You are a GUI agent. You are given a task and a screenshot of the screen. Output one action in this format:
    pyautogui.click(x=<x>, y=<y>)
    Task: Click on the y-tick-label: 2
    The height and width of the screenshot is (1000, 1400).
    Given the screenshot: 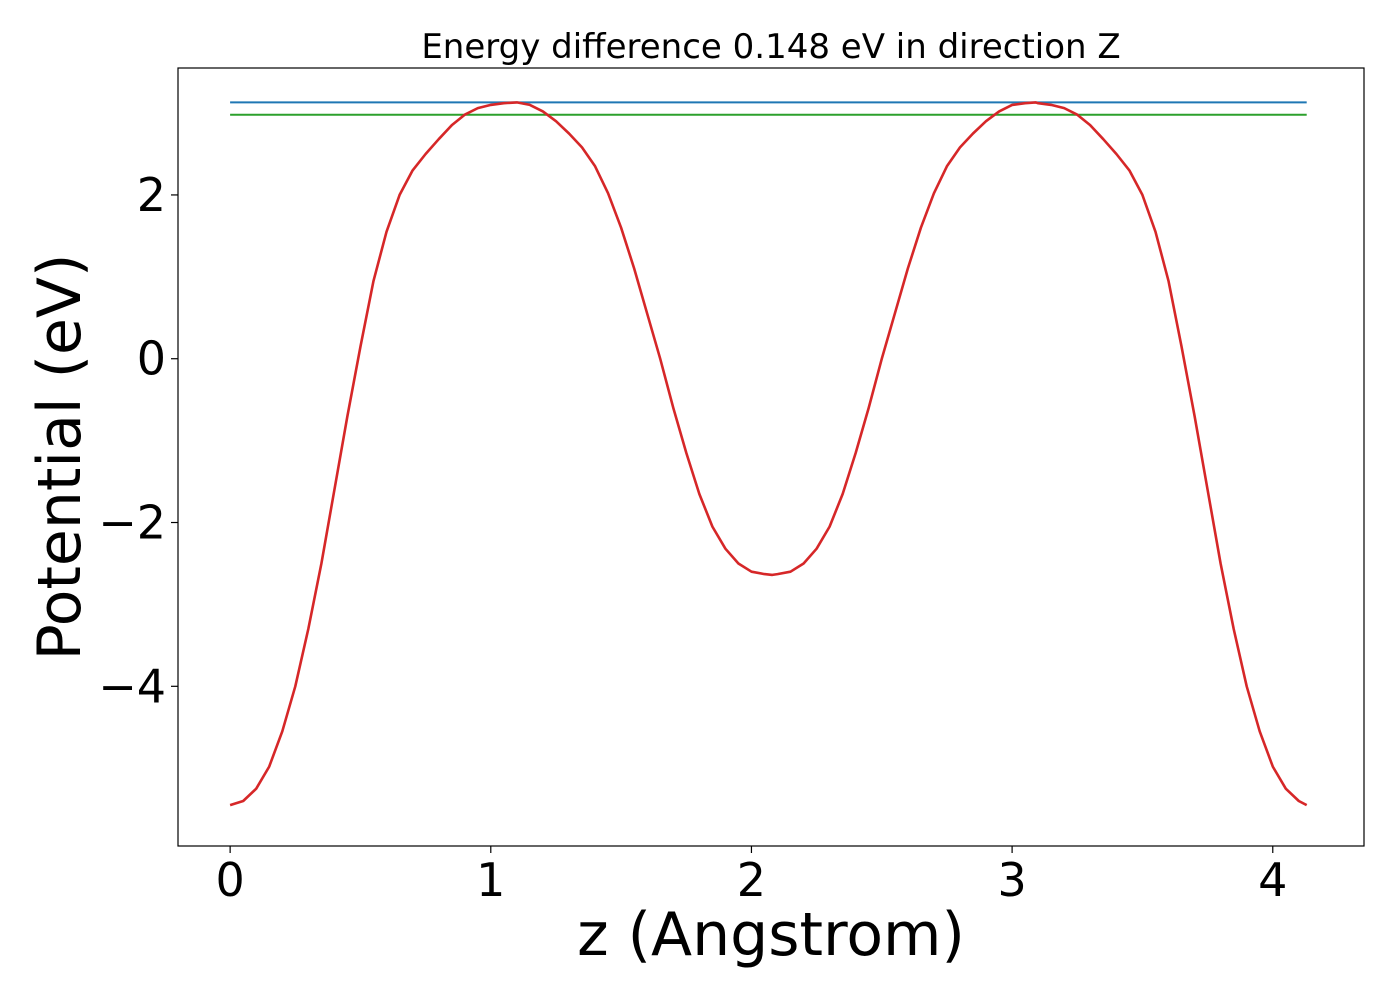 What is the action you would take?
    pyautogui.click(x=151, y=195)
    